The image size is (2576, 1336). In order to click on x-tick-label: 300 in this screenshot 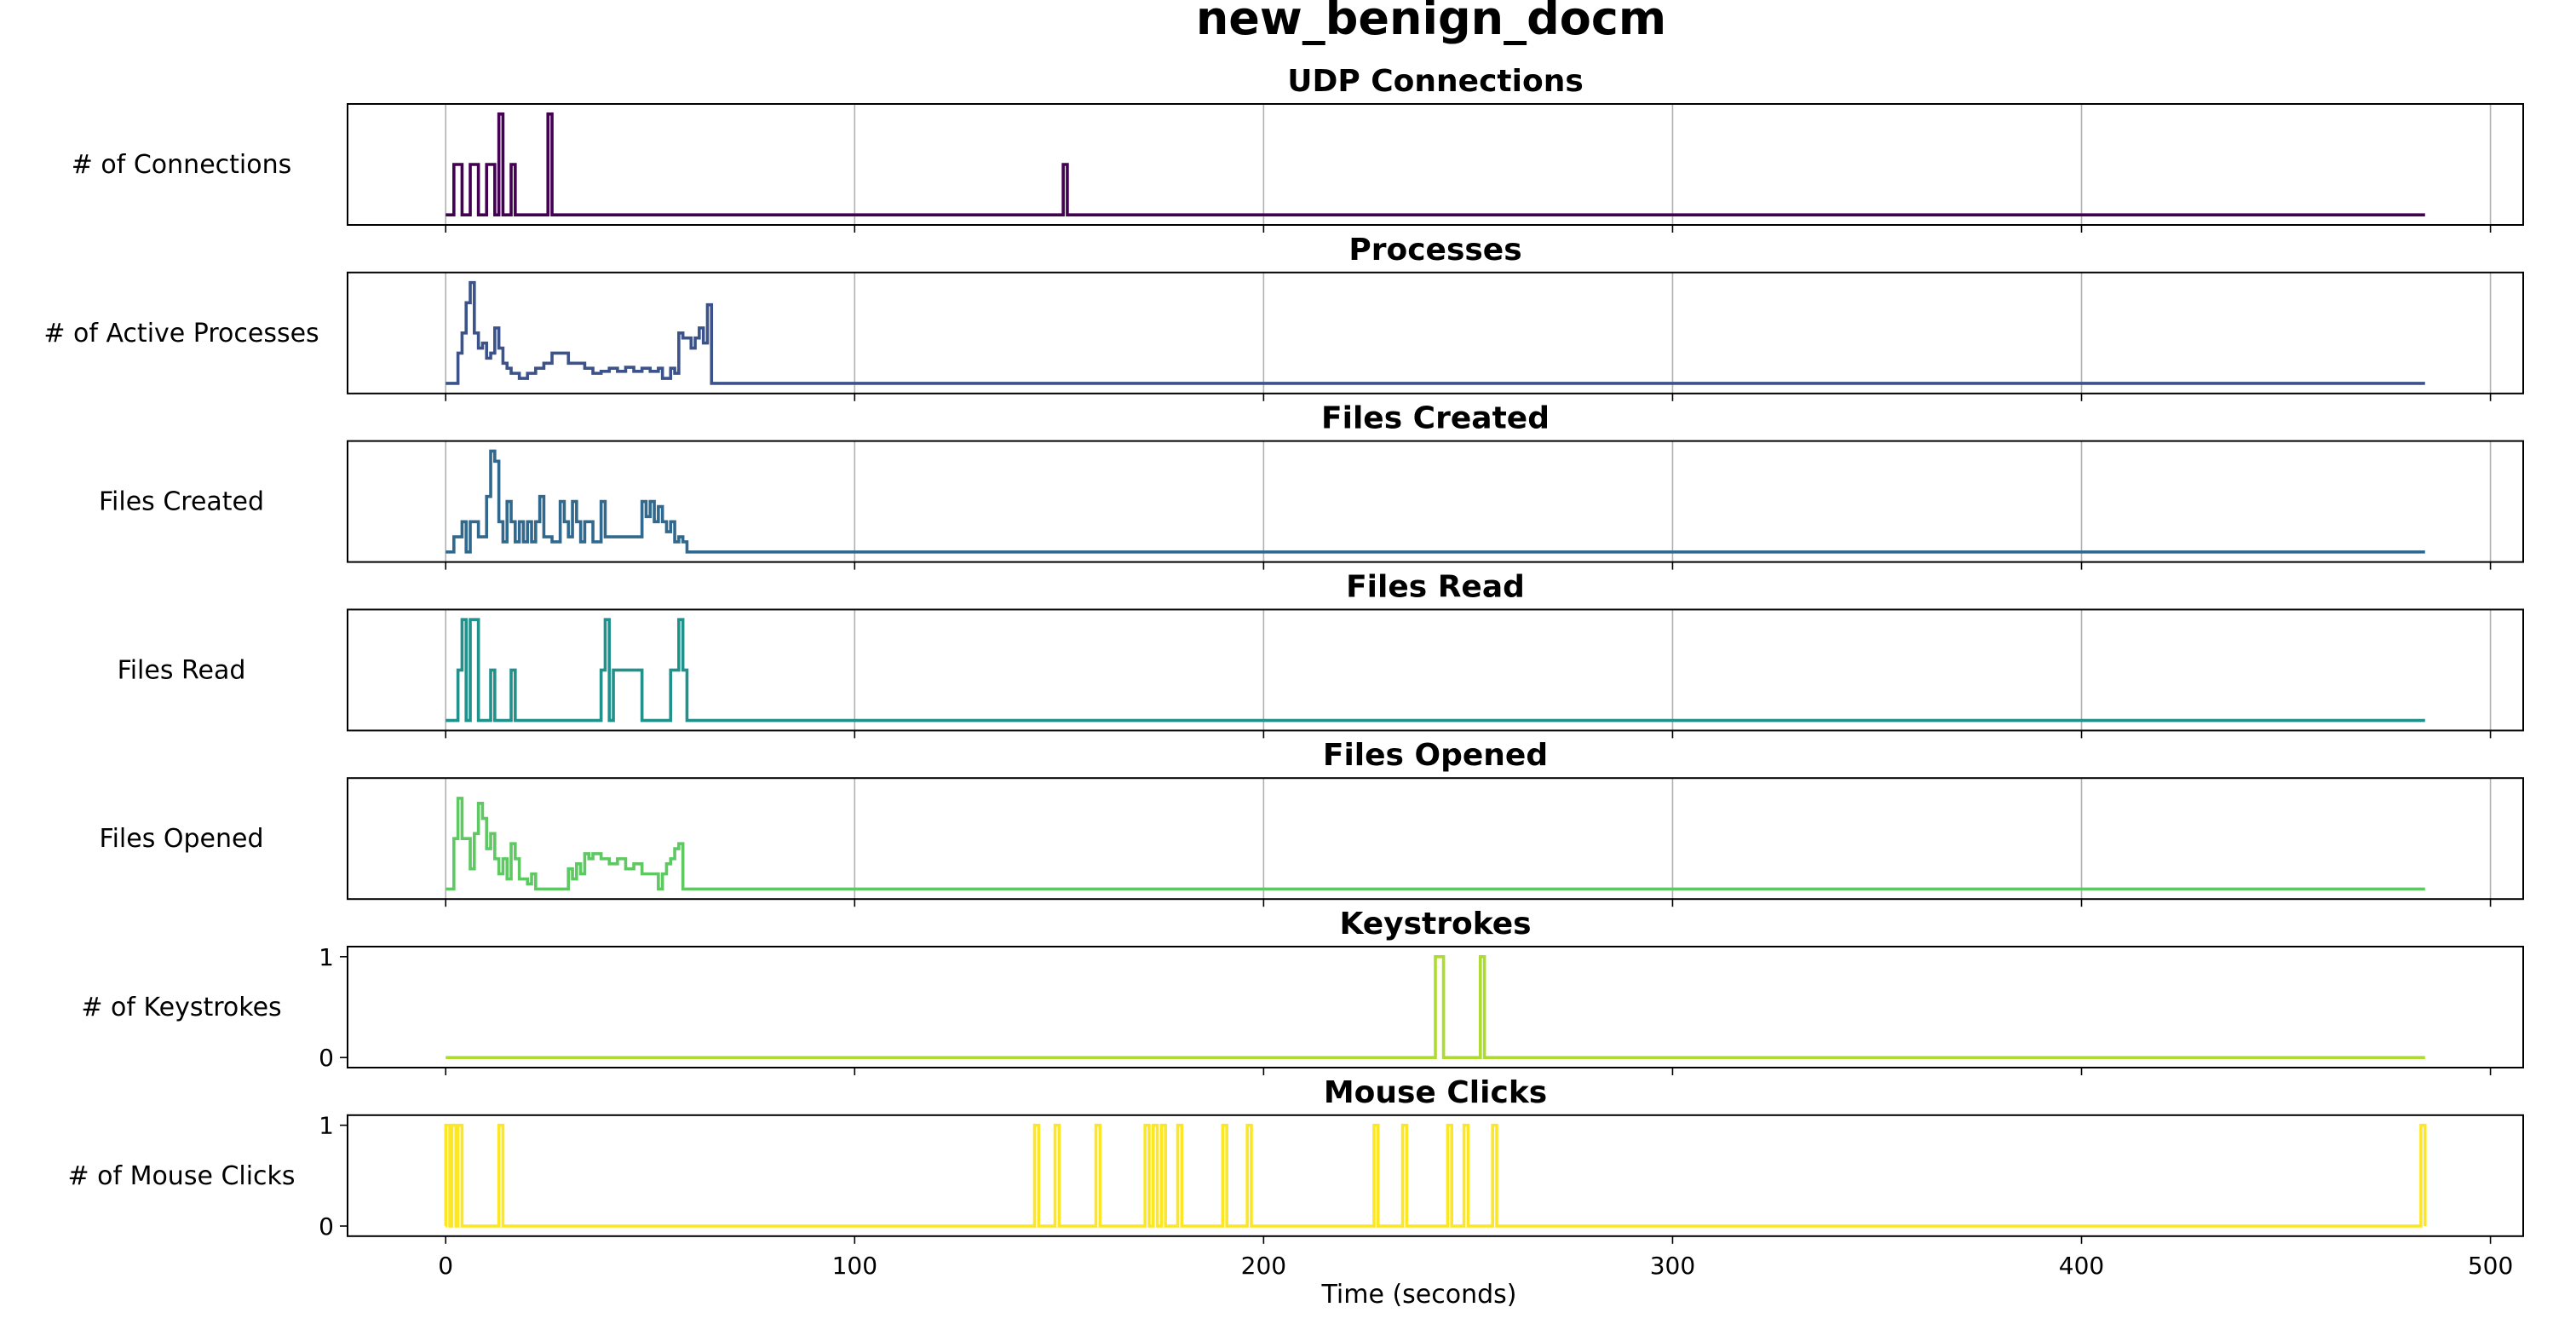, I will do `click(1673, 1266)`.